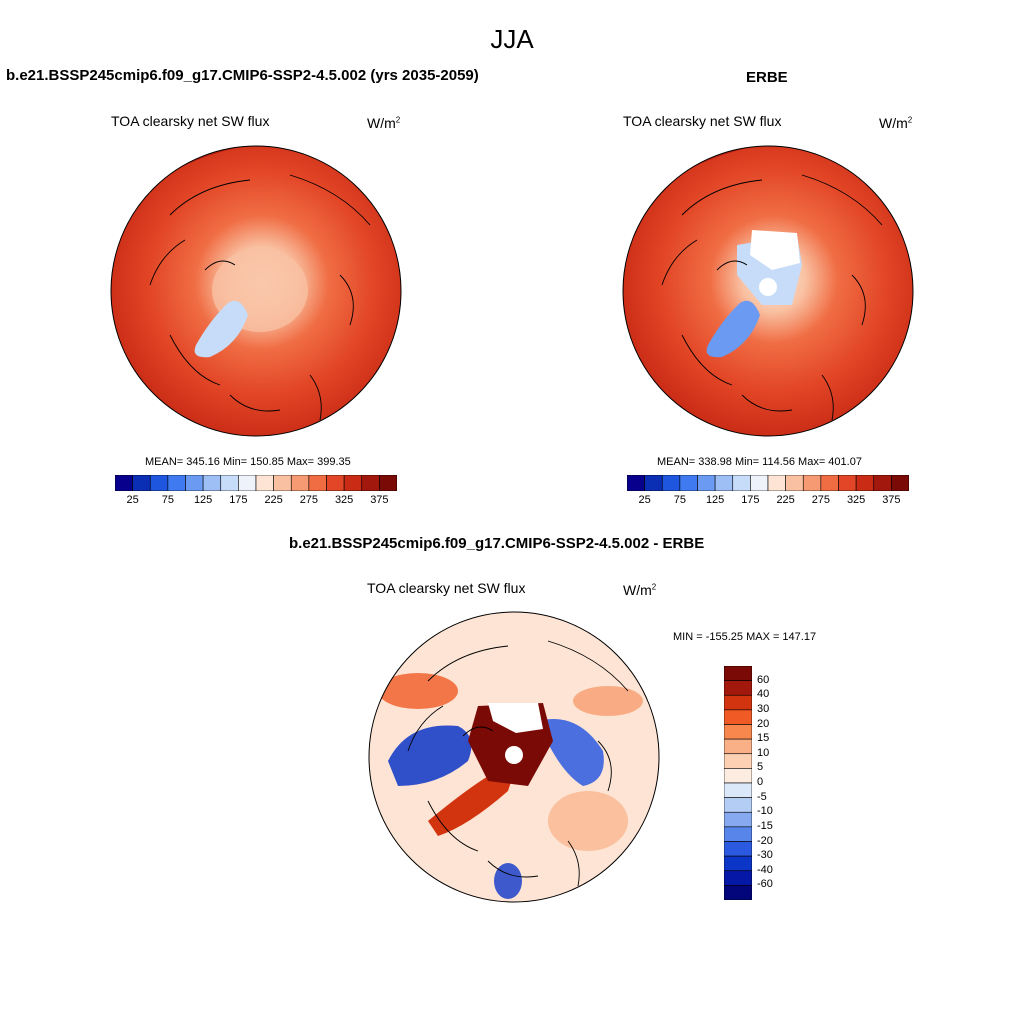 The width and height of the screenshot is (1024, 1024). I want to click on panel1-colorbar-tick: 325, so click(344, 500).